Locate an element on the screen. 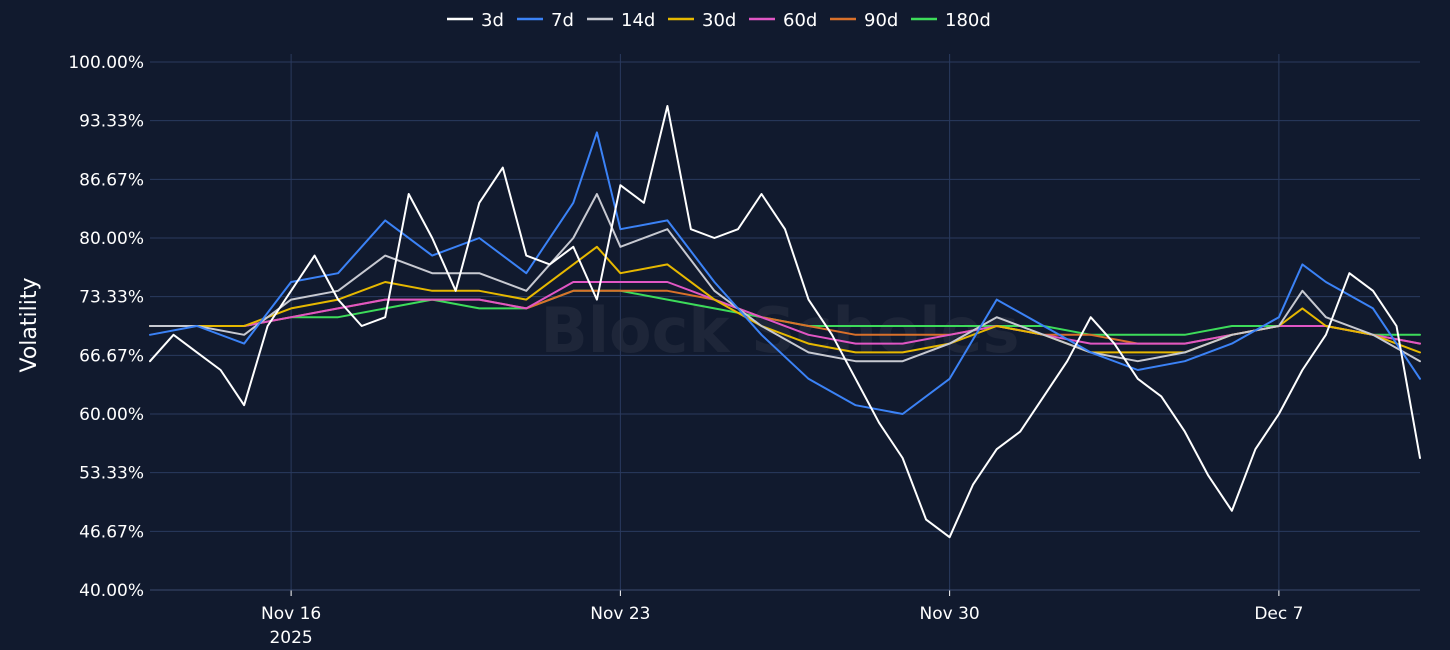  y-tick-label: 73.33% is located at coordinates (111, 298).